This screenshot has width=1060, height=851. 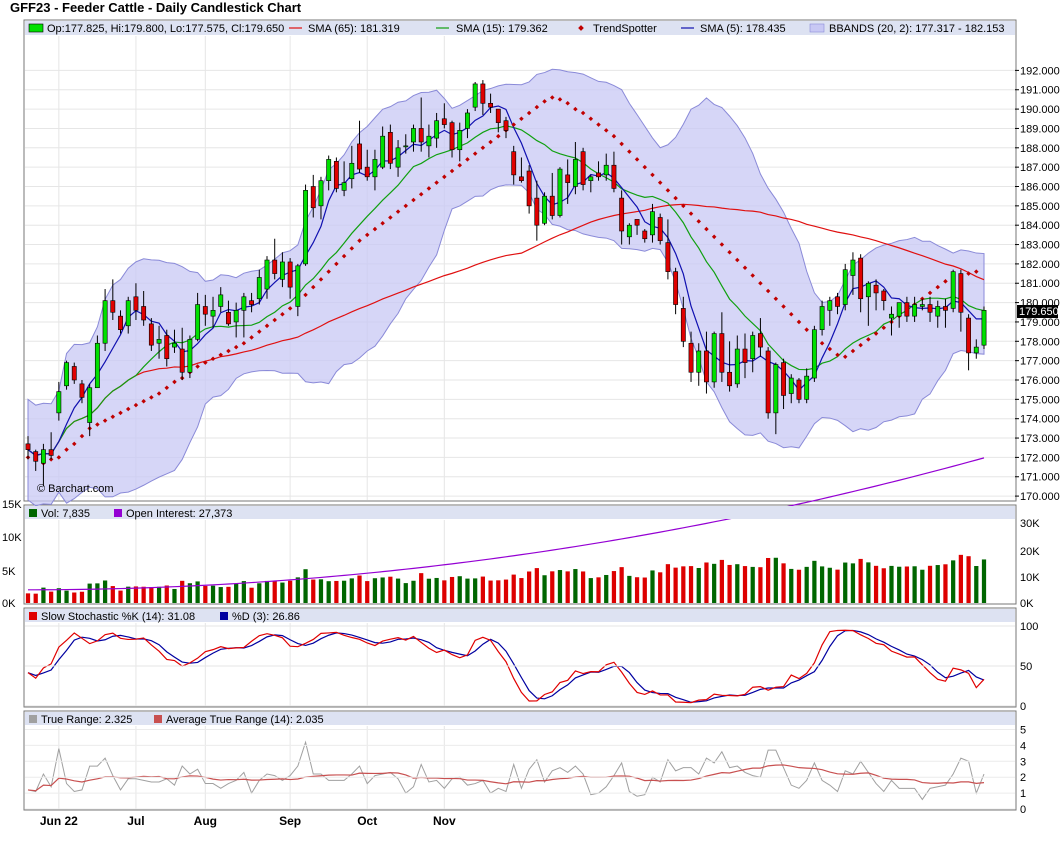 I want to click on atr-tick-label: 5, so click(x=1023, y=731).